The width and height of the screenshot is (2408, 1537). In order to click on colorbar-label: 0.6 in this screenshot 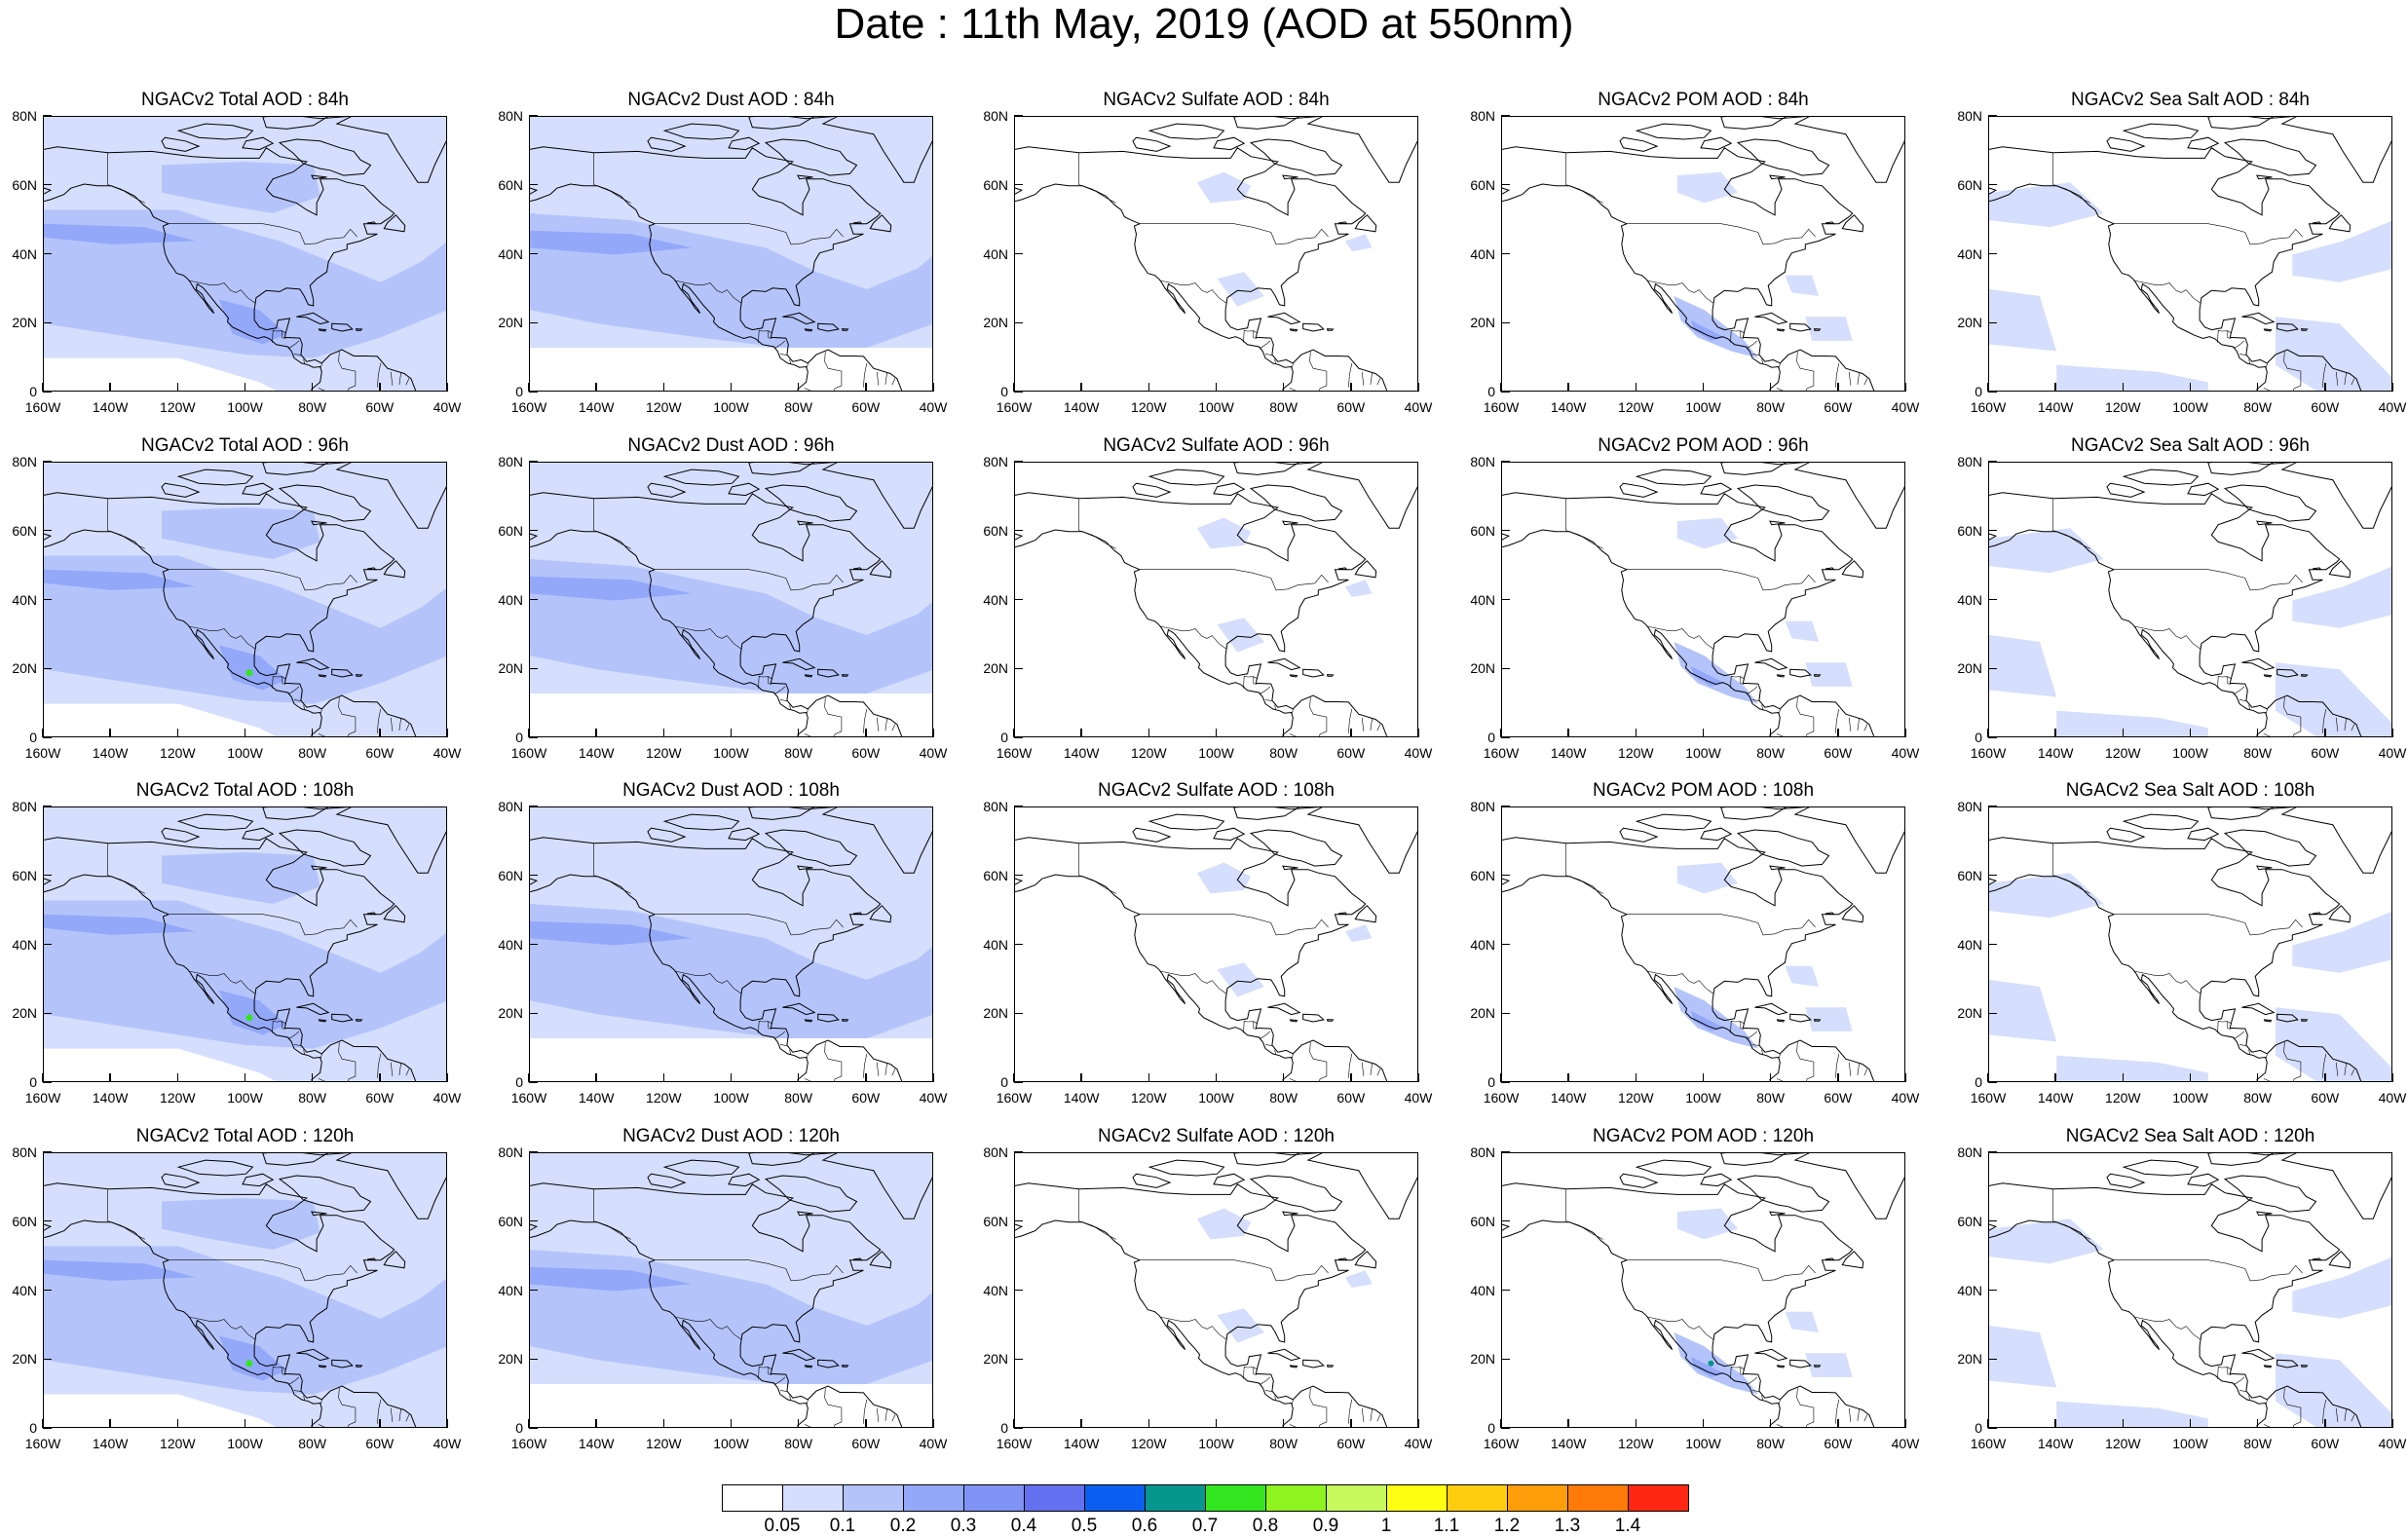, I will do `click(1144, 1526)`.